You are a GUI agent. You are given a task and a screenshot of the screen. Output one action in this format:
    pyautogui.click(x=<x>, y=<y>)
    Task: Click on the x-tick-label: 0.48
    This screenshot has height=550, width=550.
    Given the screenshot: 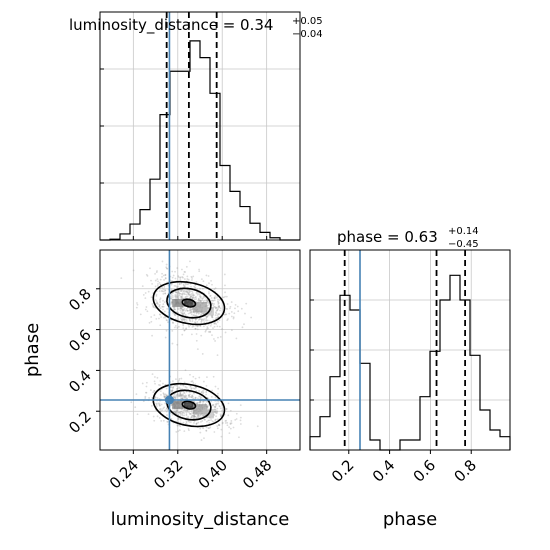 What is the action you would take?
    pyautogui.click(x=257, y=474)
    